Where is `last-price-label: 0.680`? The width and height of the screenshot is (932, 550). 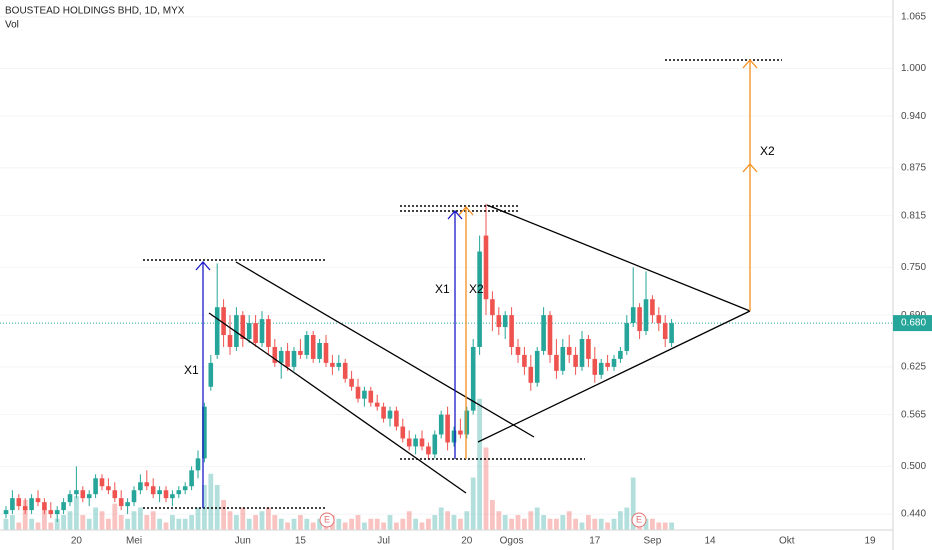 last-price-label: 0.680 is located at coordinates (913, 323).